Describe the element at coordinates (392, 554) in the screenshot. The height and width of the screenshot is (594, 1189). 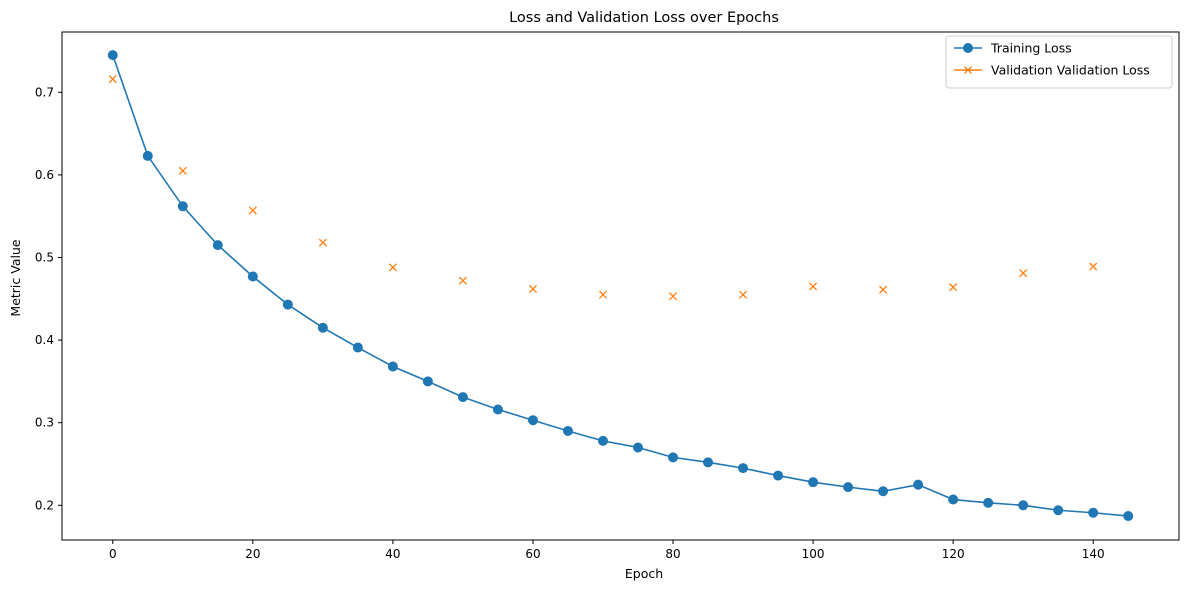
I see `x-tick-label: 40` at that location.